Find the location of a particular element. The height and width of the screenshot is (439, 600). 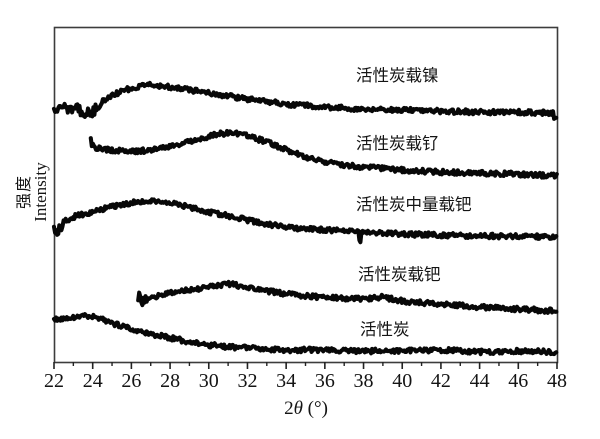

x-tick-label: 38 is located at coordinates (364, 381).